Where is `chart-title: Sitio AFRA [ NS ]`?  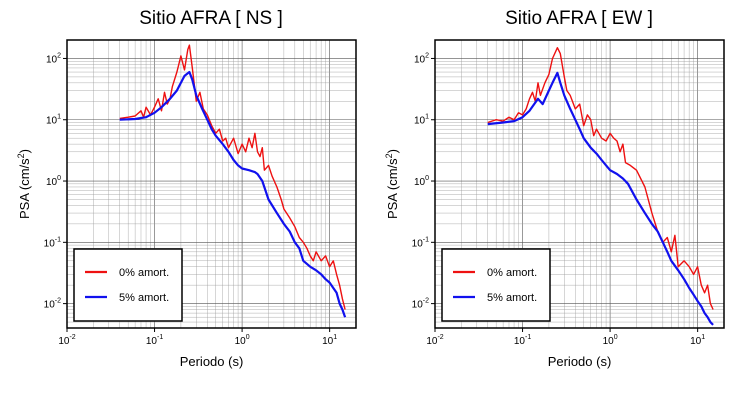 chart-title: Sitio AFRA [ NS ] is located at coordinates (211, 18).